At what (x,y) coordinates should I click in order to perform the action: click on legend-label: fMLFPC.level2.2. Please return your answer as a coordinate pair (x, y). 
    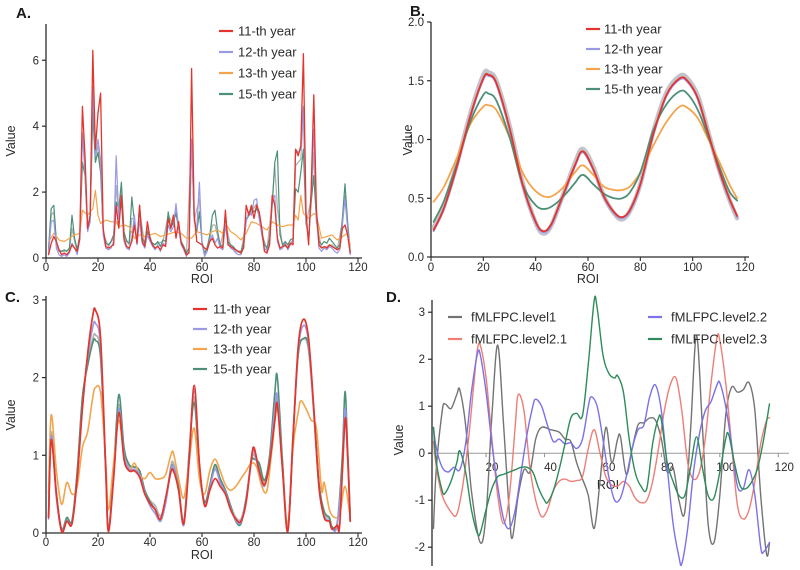
    Looking at the image, I should click on (719, 317).